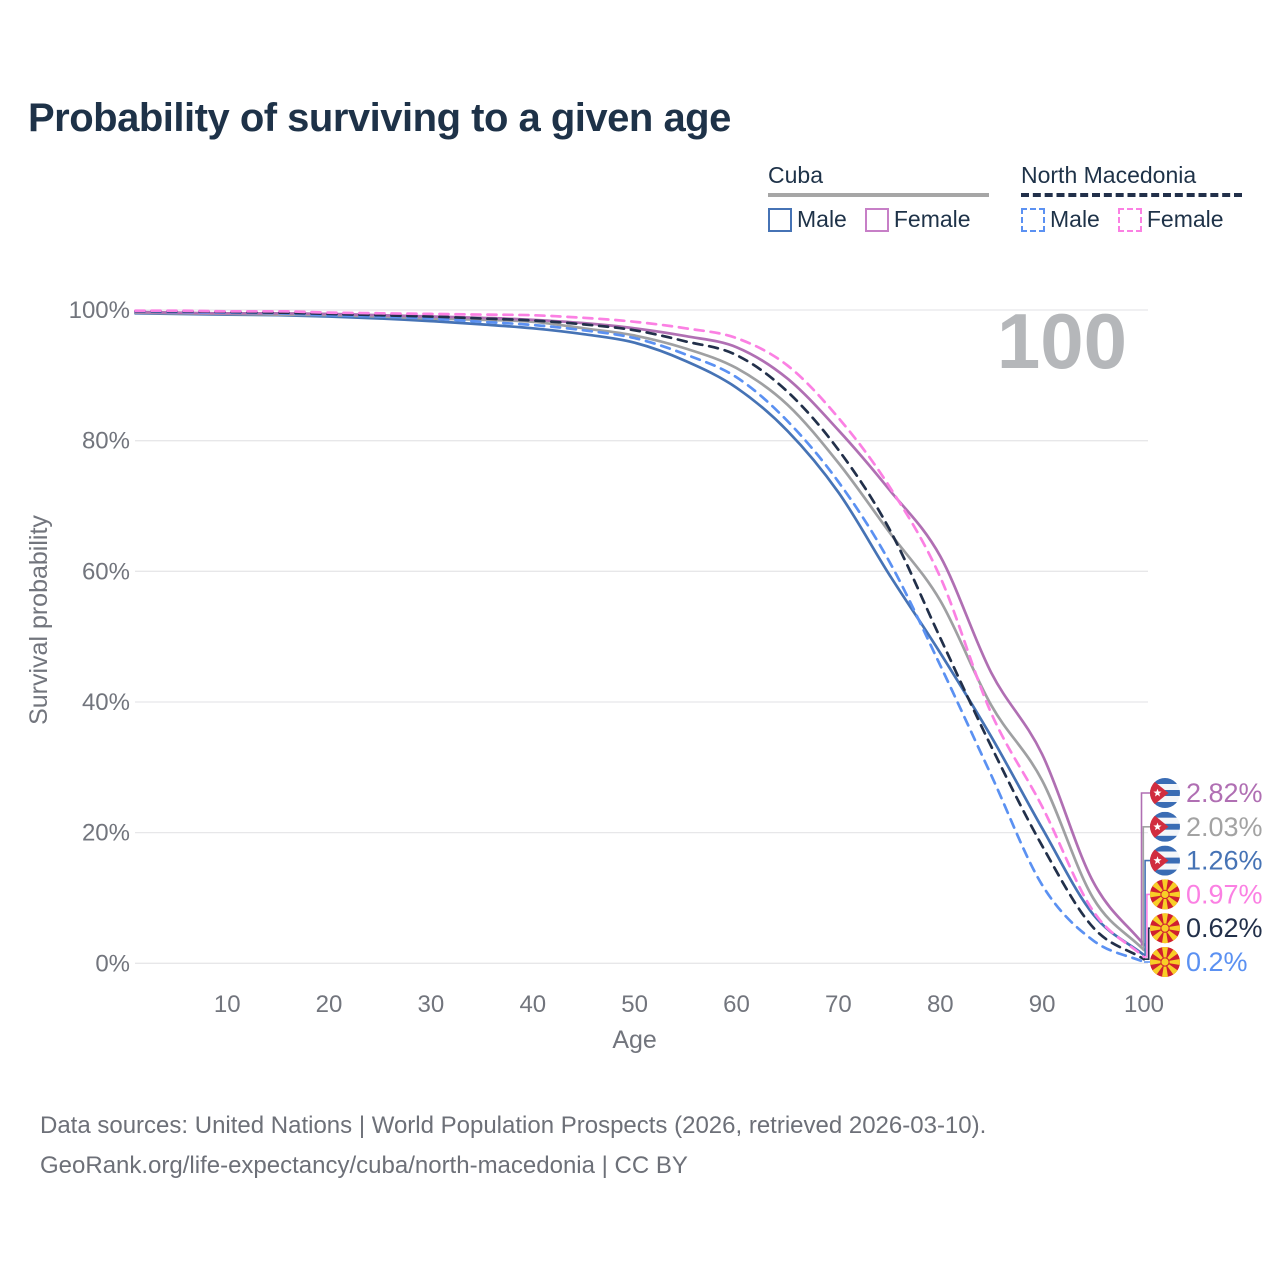  I want to click on north-macedonia-female-checkbox, so click(1129, 219).